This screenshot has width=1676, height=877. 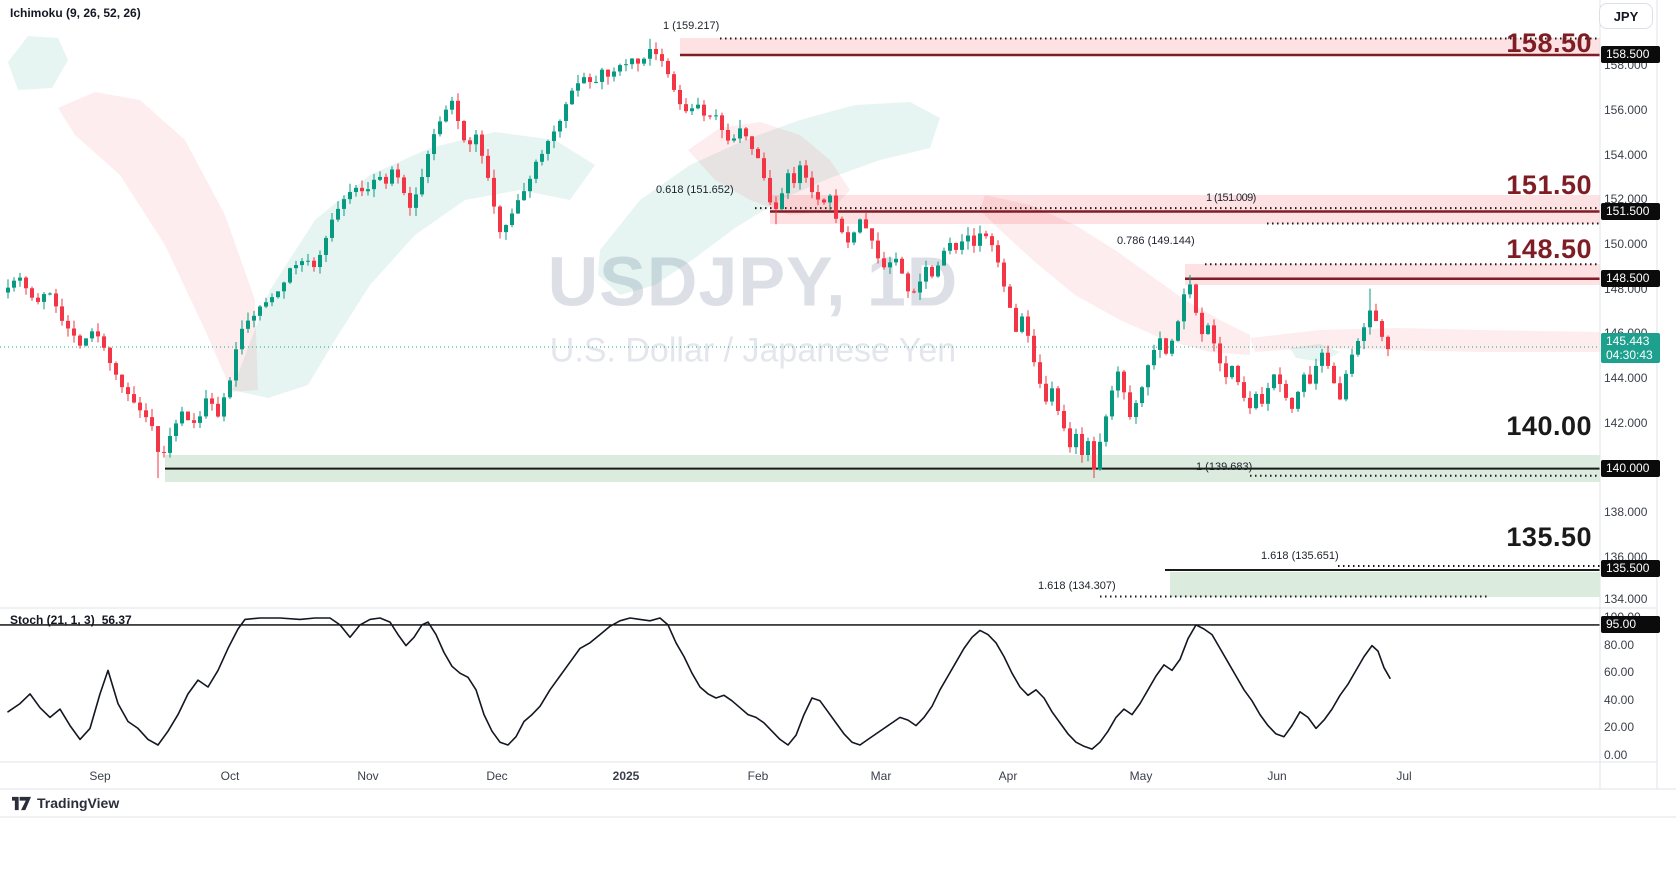 I want to click on current-price-label: 145.443 04:30:43, so click(x=1630, y=348).